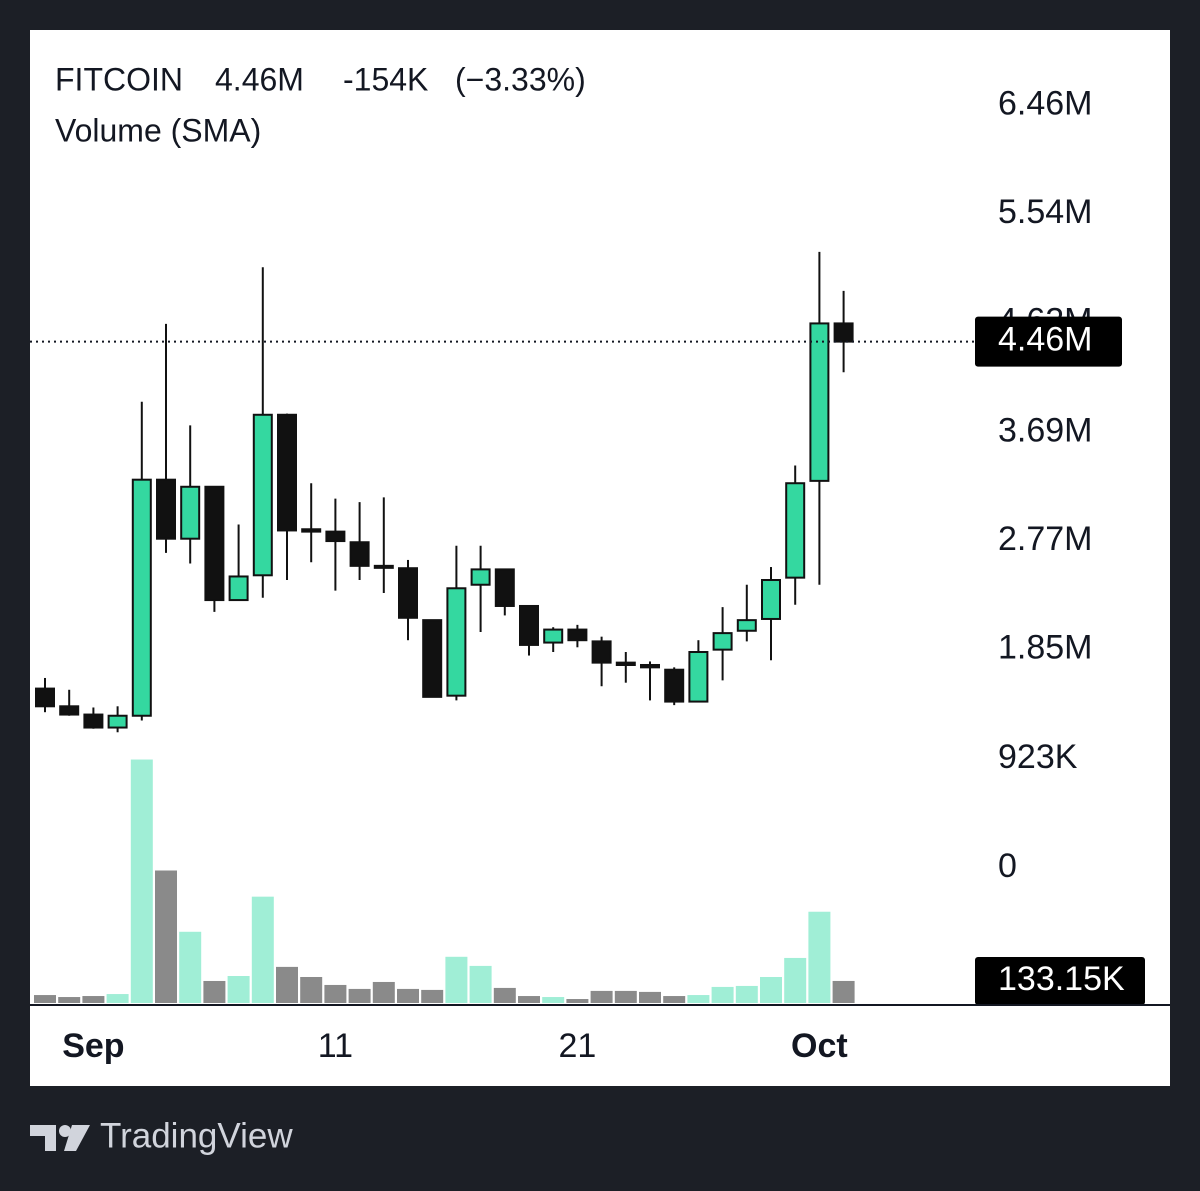 This screenshot has height=1191, width=1200. What do you see at coordinates (43, 1138) in the screenshot?
I see `logo-mark` at bounding box center [43, 1138].